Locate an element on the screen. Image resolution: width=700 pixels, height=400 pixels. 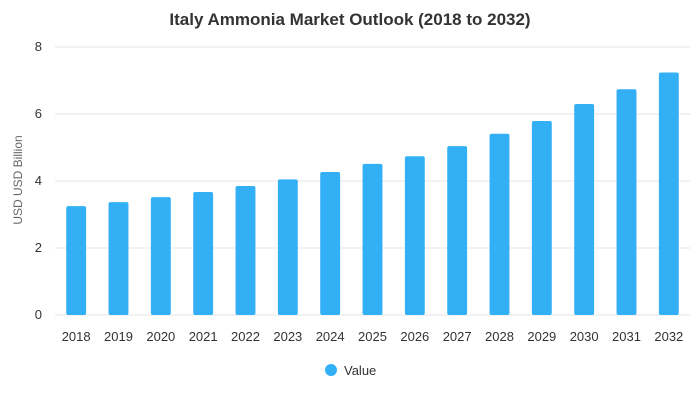
bar-2018 is located at coordinates (76, 260).